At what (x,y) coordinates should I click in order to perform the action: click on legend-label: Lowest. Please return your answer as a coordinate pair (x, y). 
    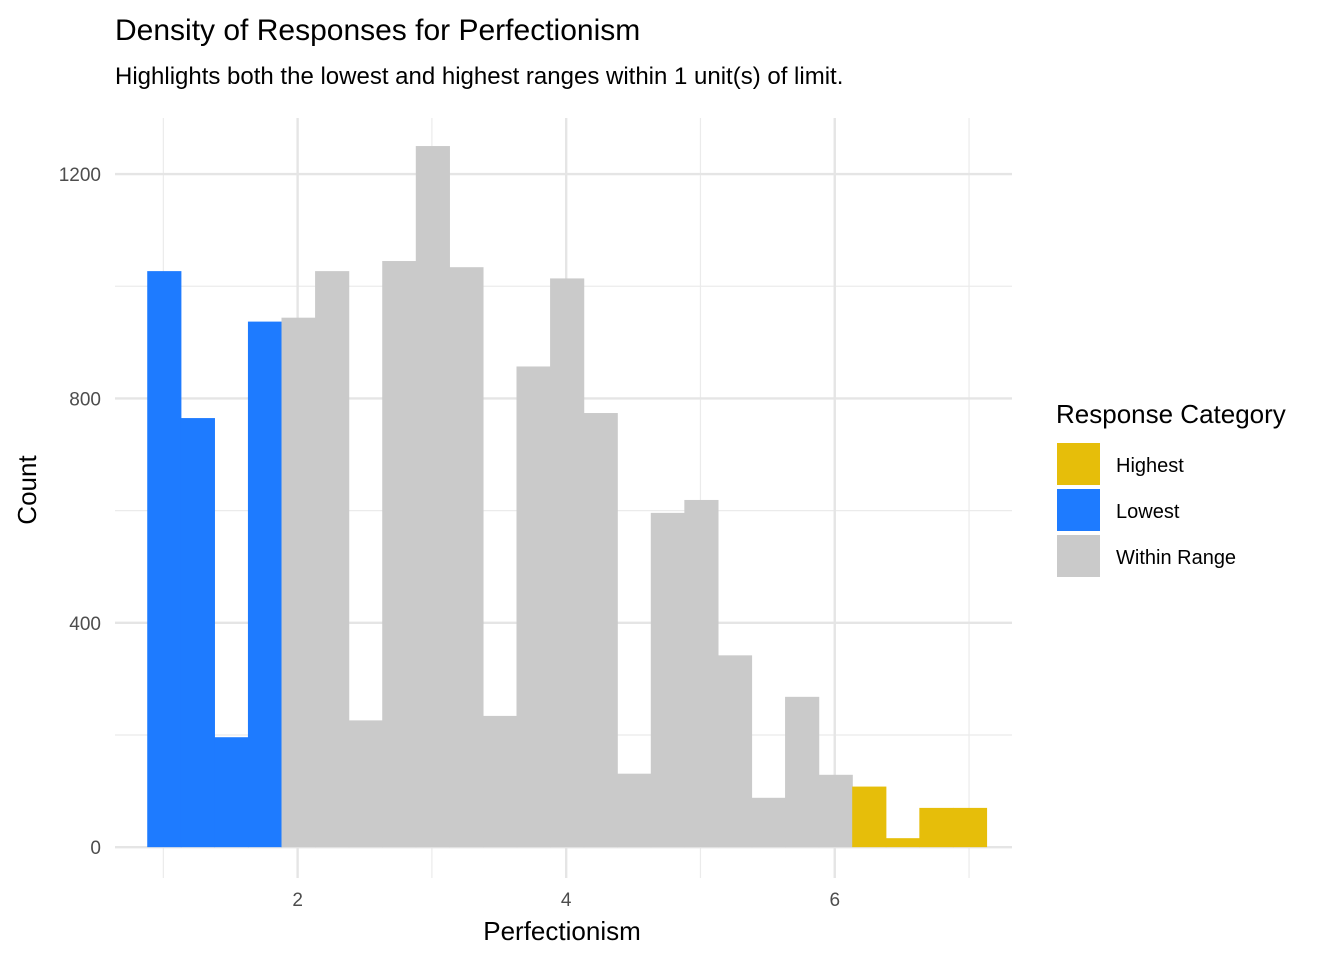
    Looking at the image, I should click on (1148, 512).